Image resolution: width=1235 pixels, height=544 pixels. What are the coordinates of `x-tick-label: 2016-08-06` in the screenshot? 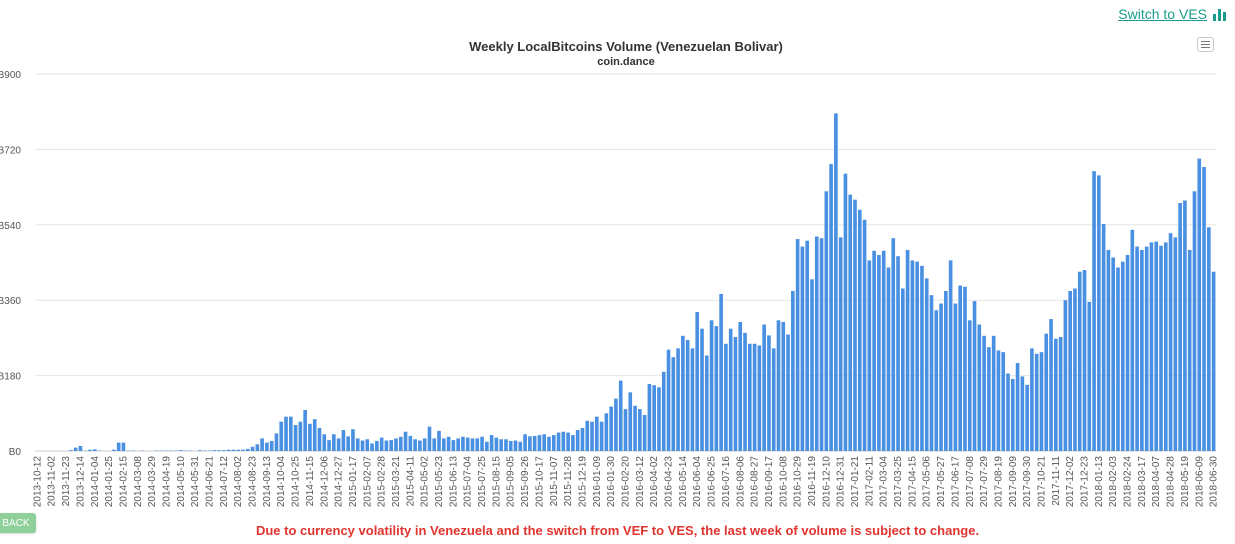 It's located at (740, 482).